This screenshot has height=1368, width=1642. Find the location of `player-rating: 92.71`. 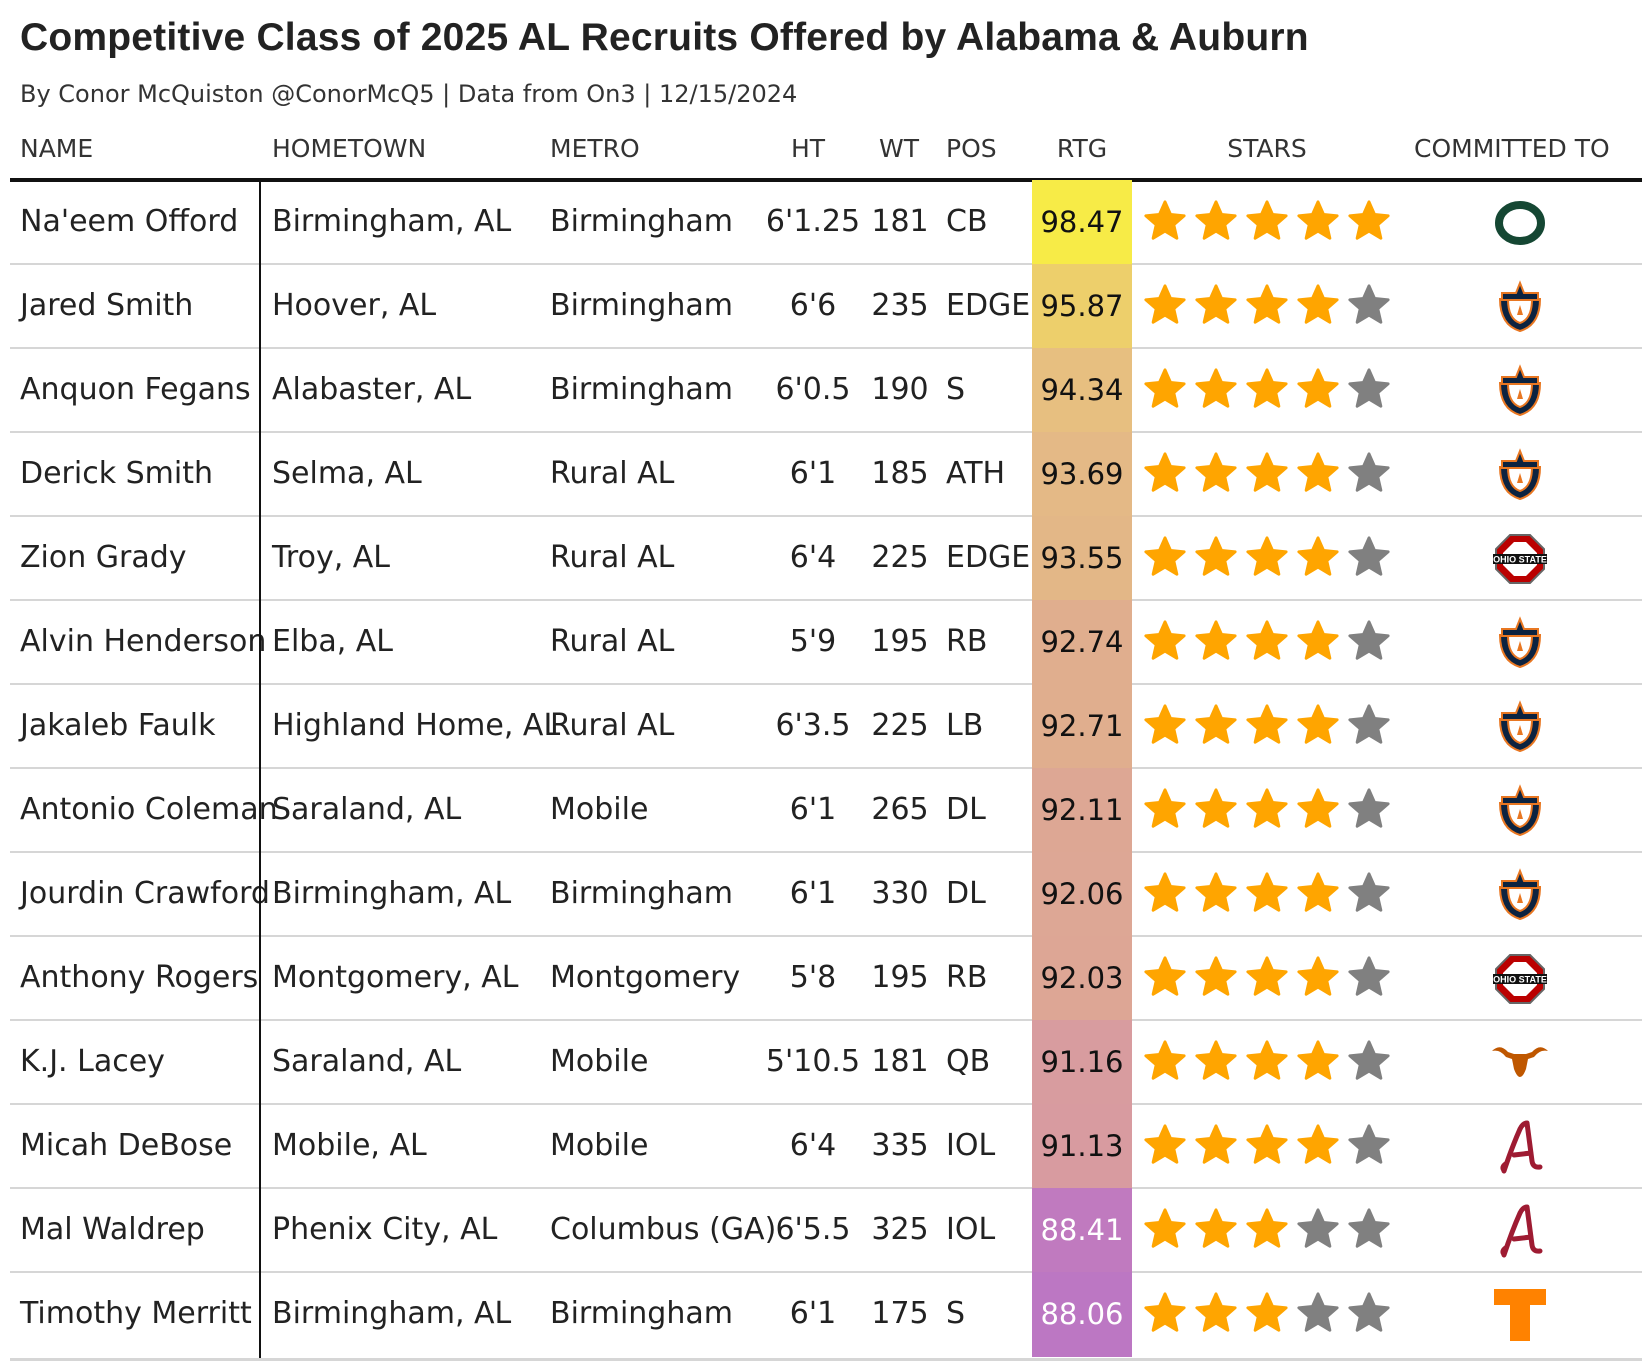

player-rating: 92.71 is located at coordinates (1082, 726).